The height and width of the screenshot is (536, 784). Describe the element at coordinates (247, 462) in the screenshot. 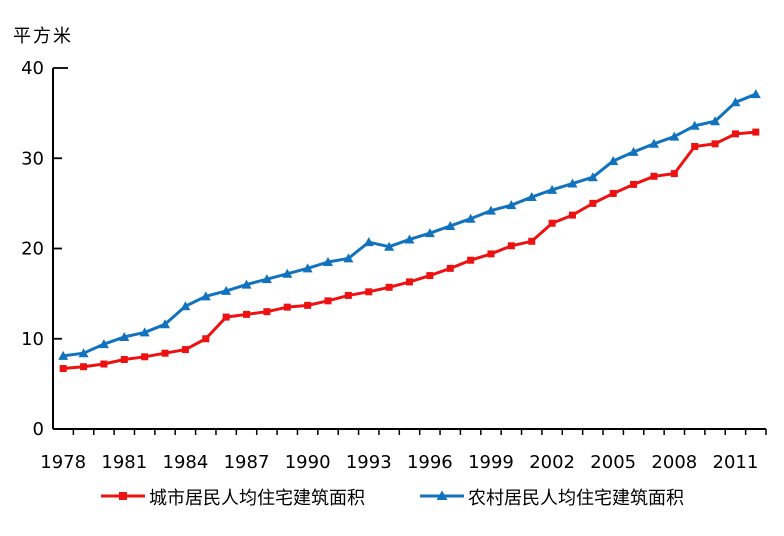

I see `x-axis-tick-label: 1987` at that location.